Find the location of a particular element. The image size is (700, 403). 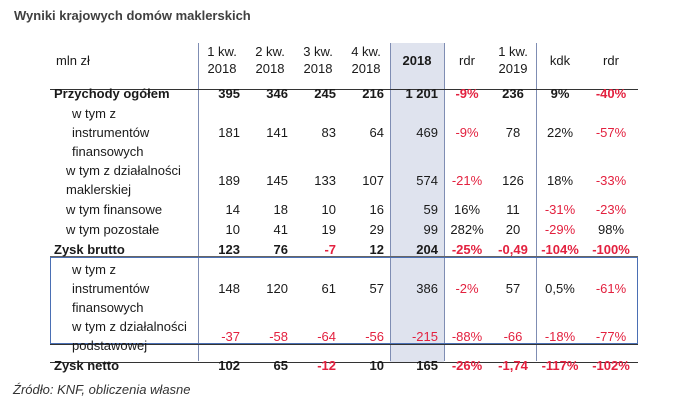

bottom-rule is located at coordinates (344, 362).